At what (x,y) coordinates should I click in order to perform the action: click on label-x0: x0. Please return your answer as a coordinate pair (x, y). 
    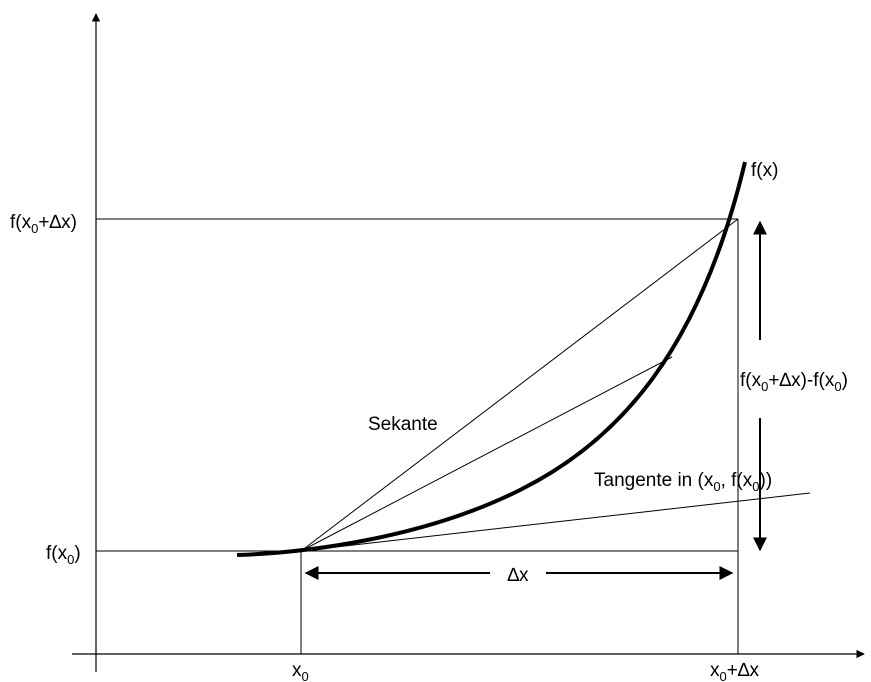
    Looking at the image, I should click on (300, 671).